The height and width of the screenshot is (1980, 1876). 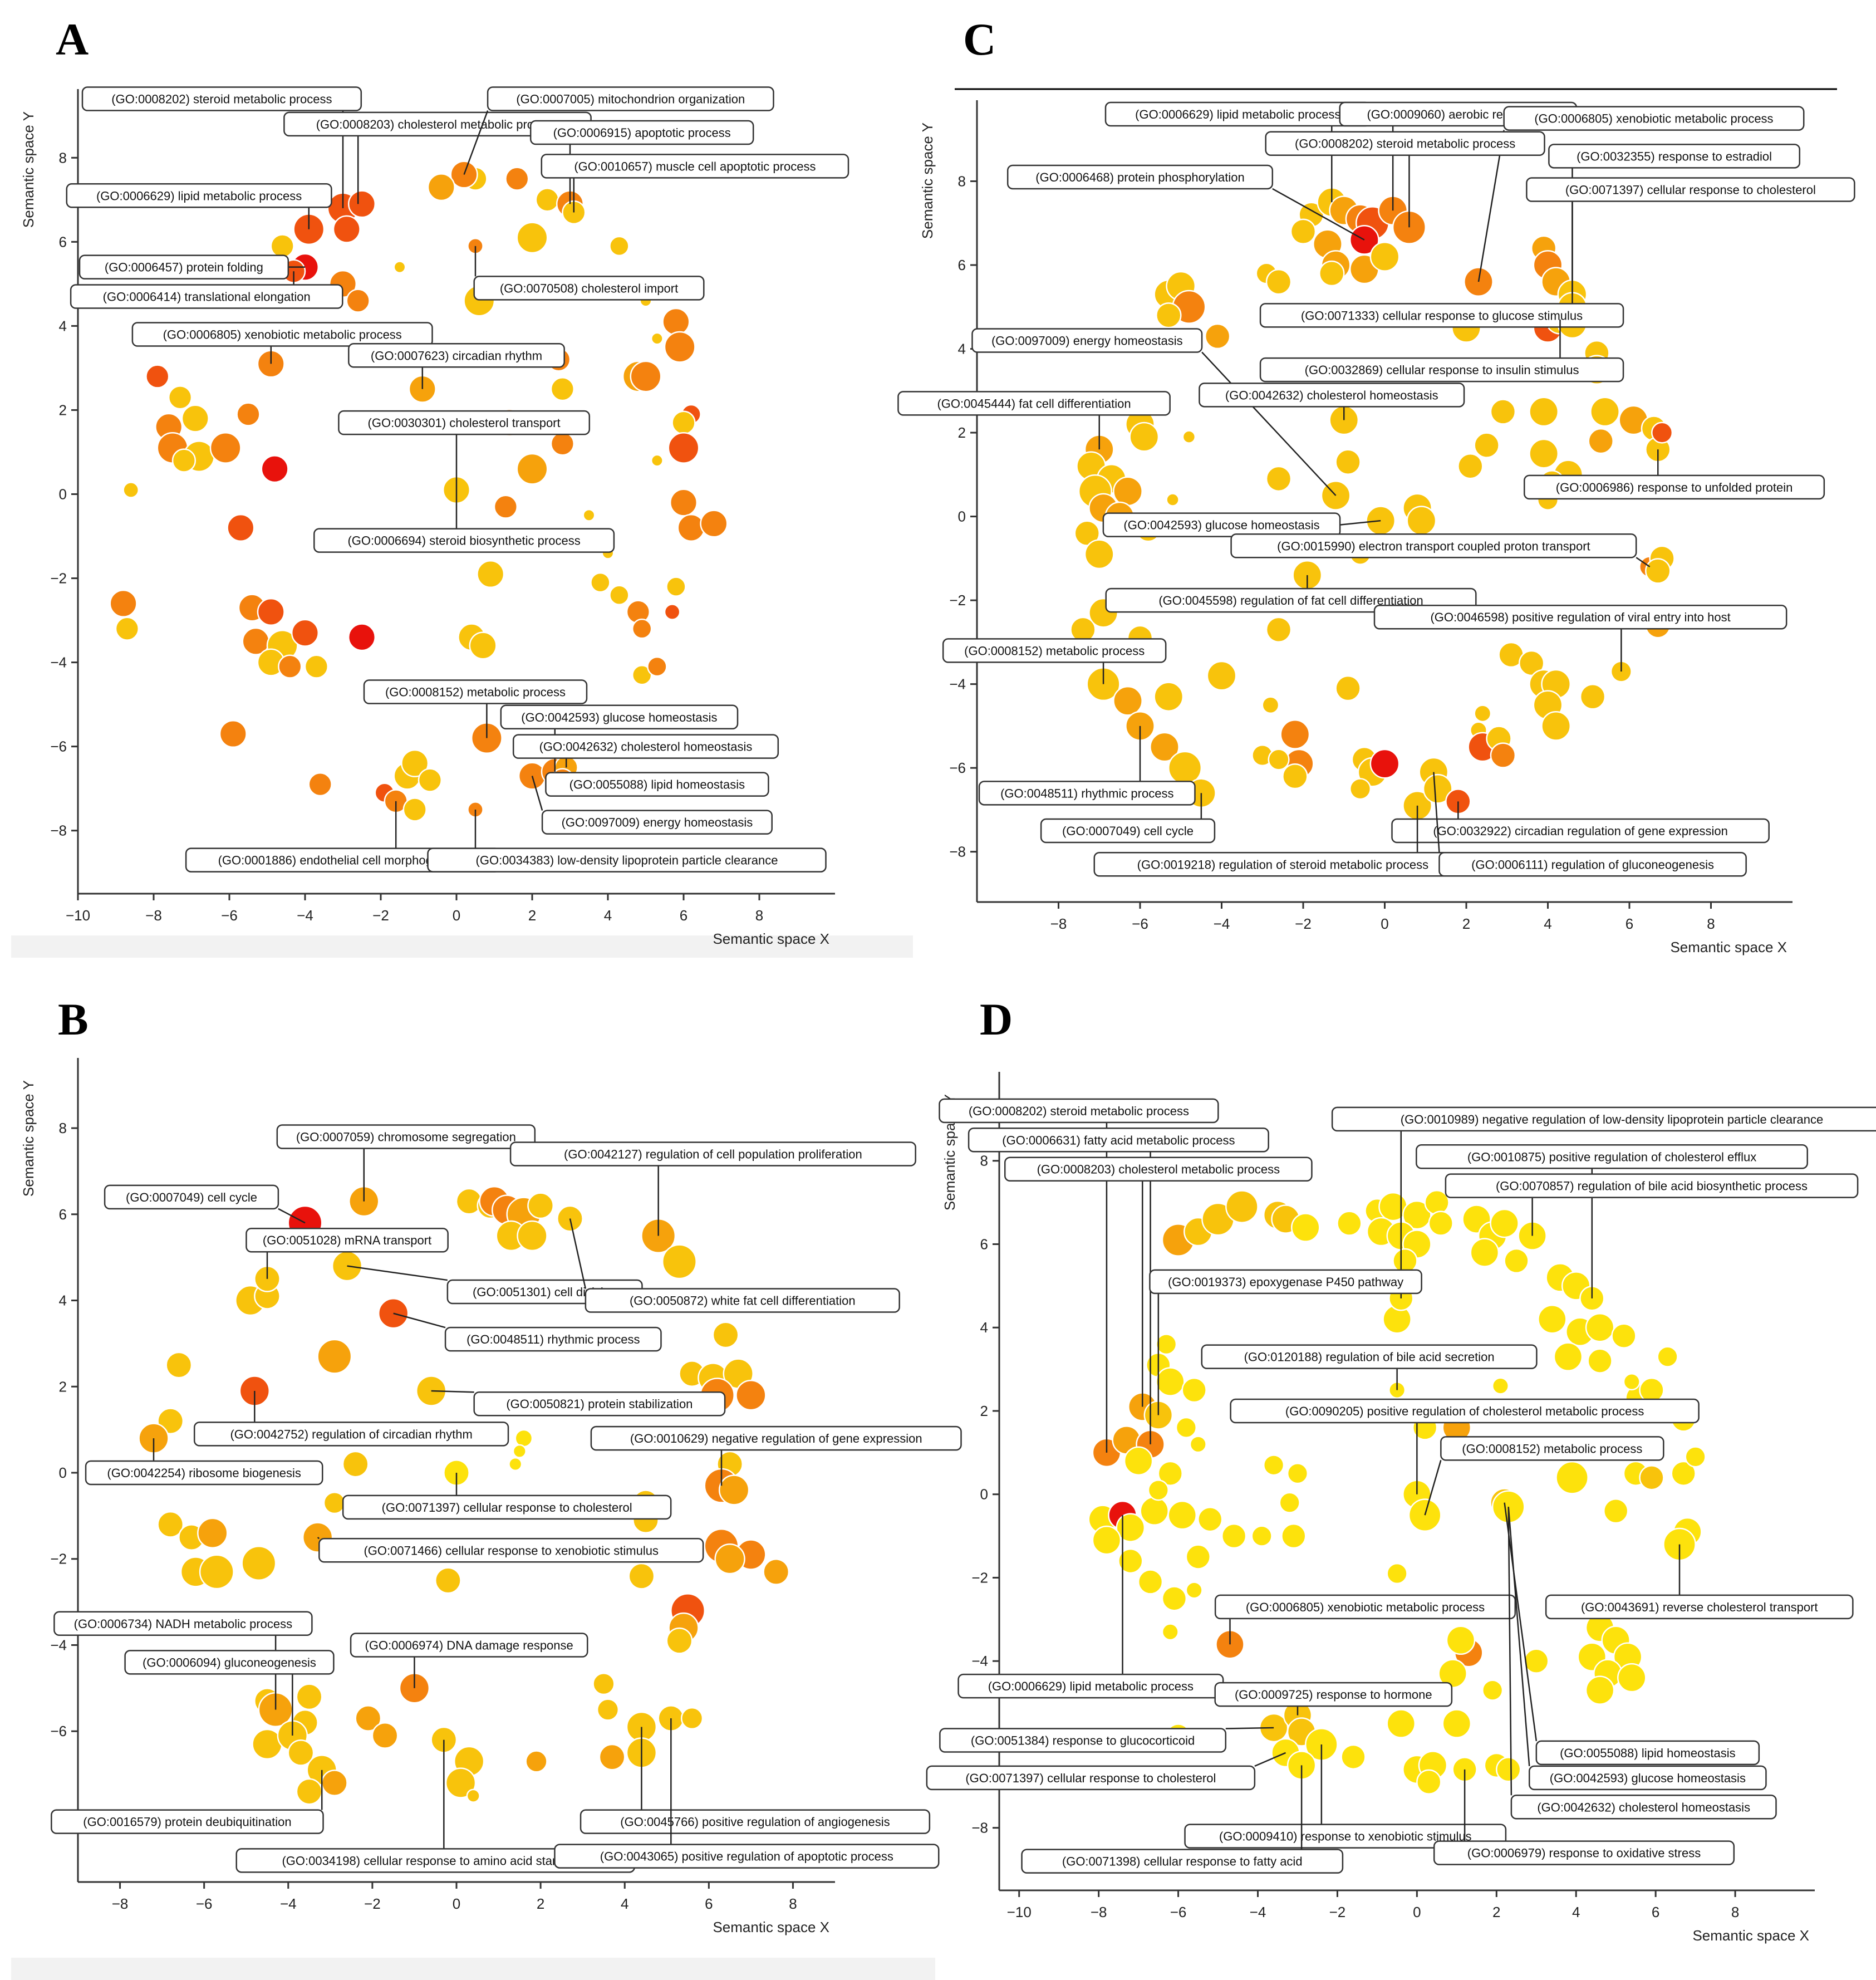 I want to click on annotation-label: (GO:0006457) protein folding, so click(x=184, y=268).